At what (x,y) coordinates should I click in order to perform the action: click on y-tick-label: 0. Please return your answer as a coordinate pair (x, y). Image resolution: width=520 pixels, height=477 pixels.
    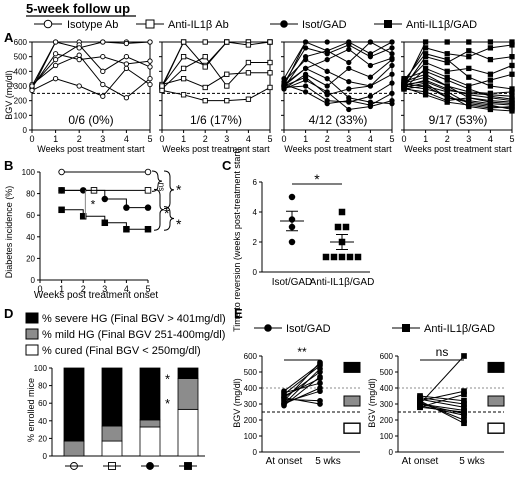
    Looking at the image, I should click on (255, 452).